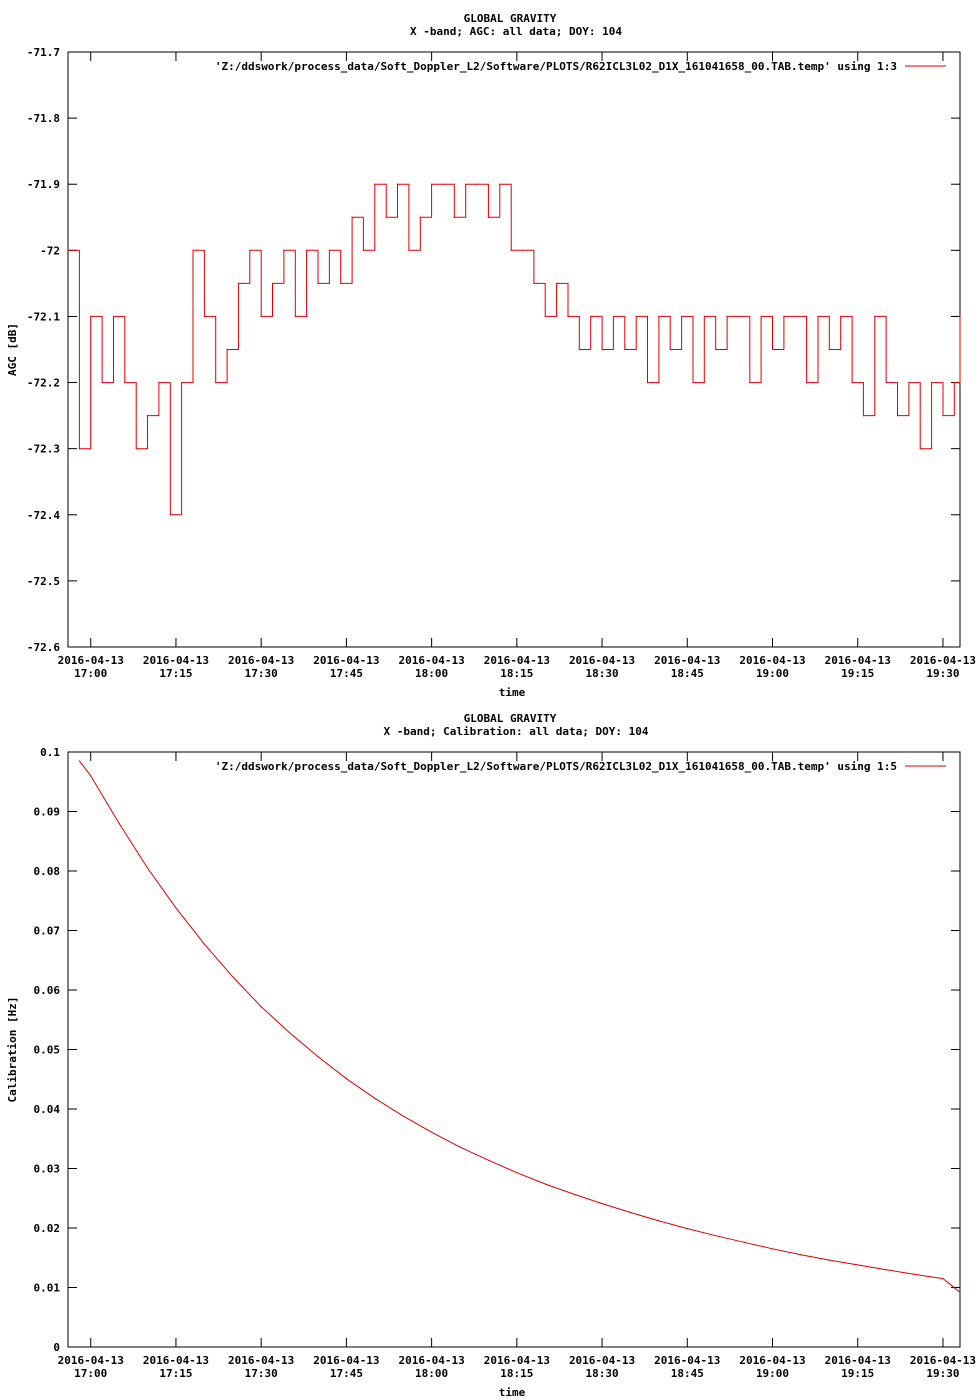  What do you see at coordinates (47, 1228) in the screenshot?
I see `y-tick-label: 0.02` at bounding box center [47, 1228].